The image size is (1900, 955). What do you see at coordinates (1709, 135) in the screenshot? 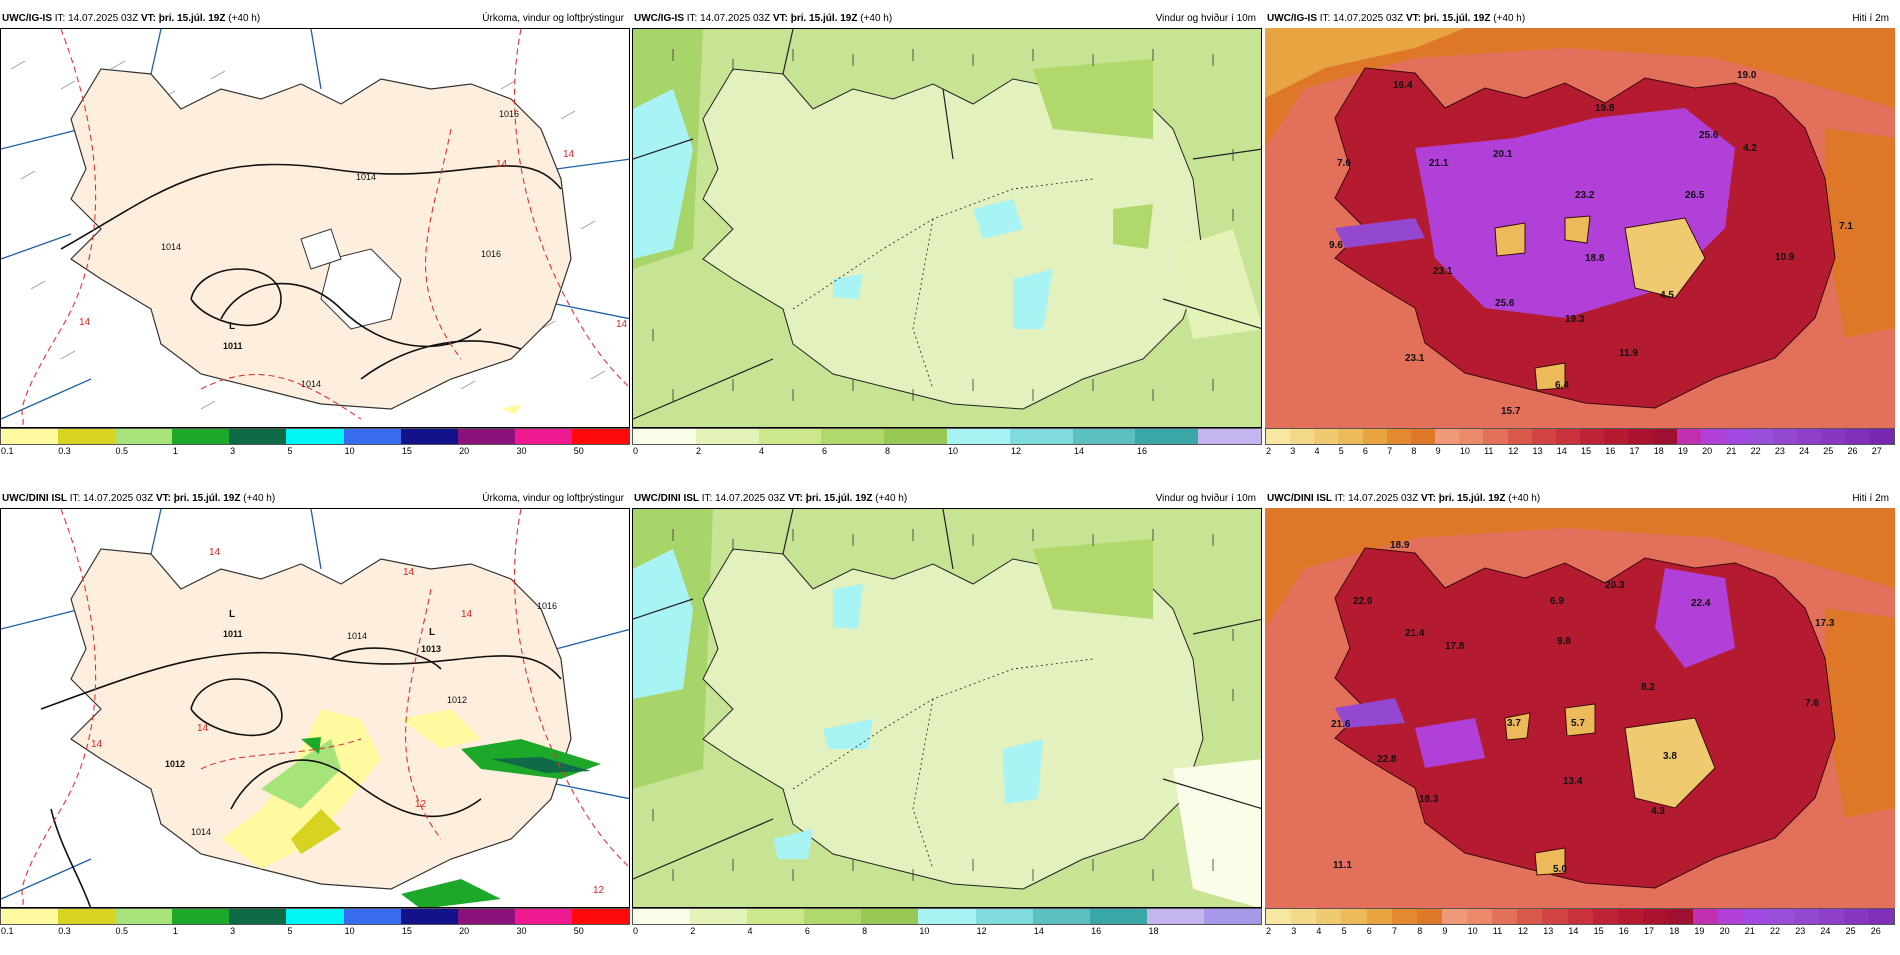
I see `temperature-value: 25.6` at bounding box center [1709, 135].